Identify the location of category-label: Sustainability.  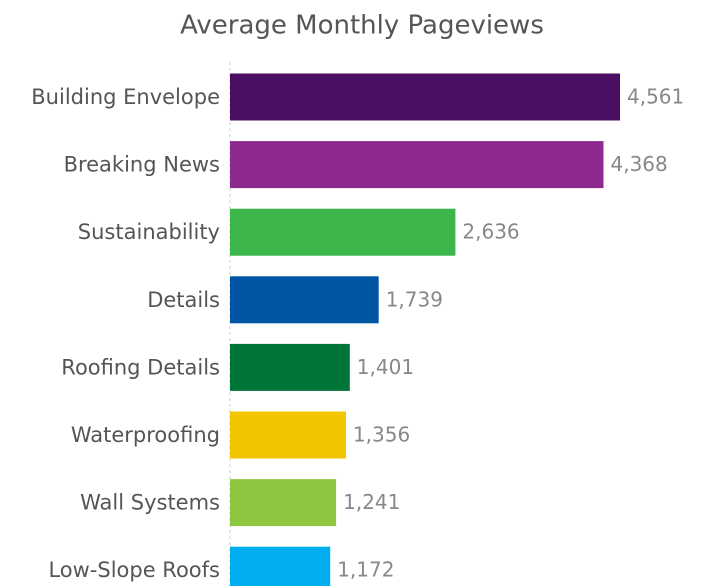
(149, 232).